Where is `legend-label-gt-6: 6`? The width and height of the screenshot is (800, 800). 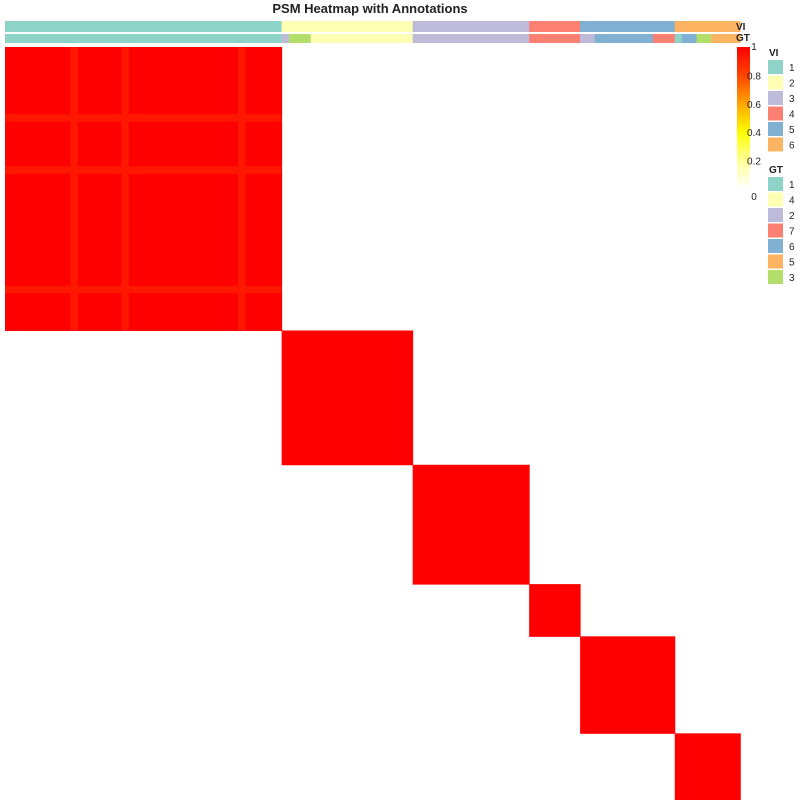 legend-label-gt-6: 6 is located at coordinates (792, 247).